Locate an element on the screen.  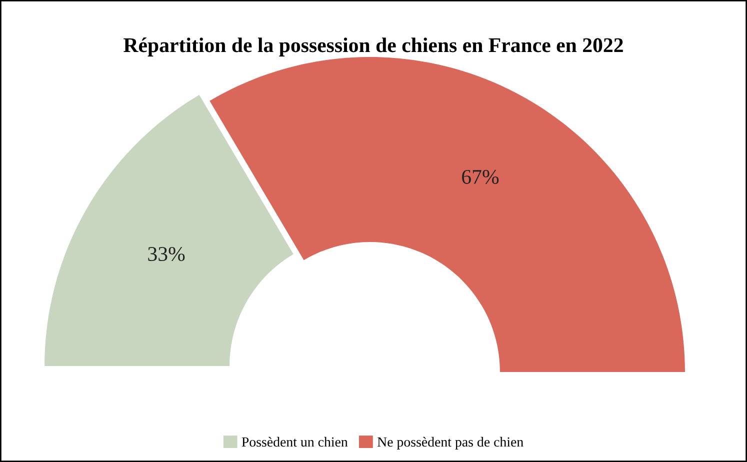
data-label: 33% is located at coordinates (166, 254).